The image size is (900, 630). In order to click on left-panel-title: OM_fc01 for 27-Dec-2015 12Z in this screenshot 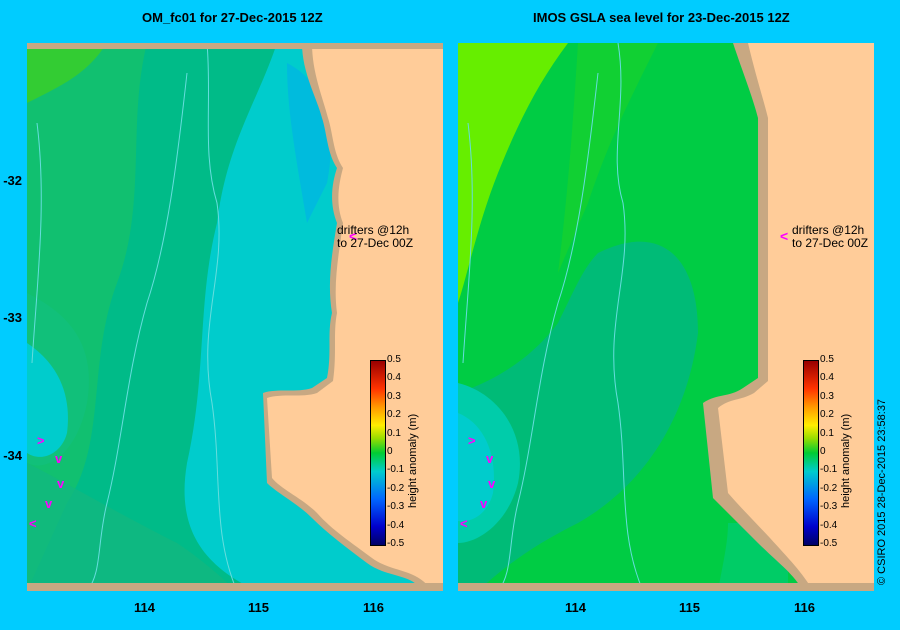, I will do `click(232, 17)`.